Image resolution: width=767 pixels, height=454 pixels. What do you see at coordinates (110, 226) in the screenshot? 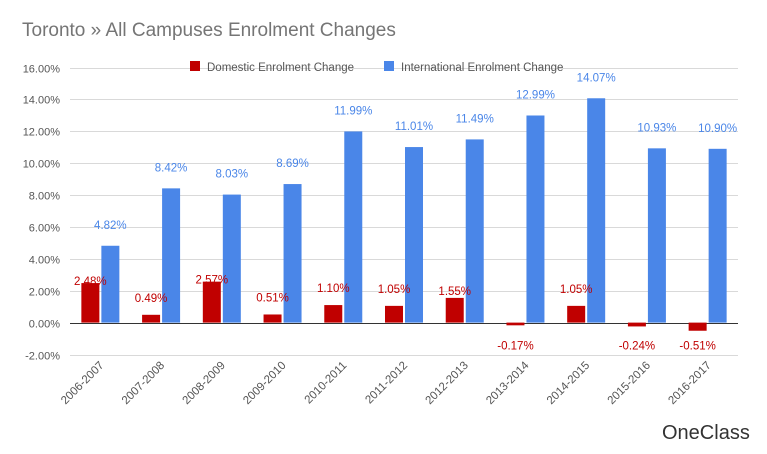
I see `international-data-label: 4.82%` at bounding box center [110, 226].